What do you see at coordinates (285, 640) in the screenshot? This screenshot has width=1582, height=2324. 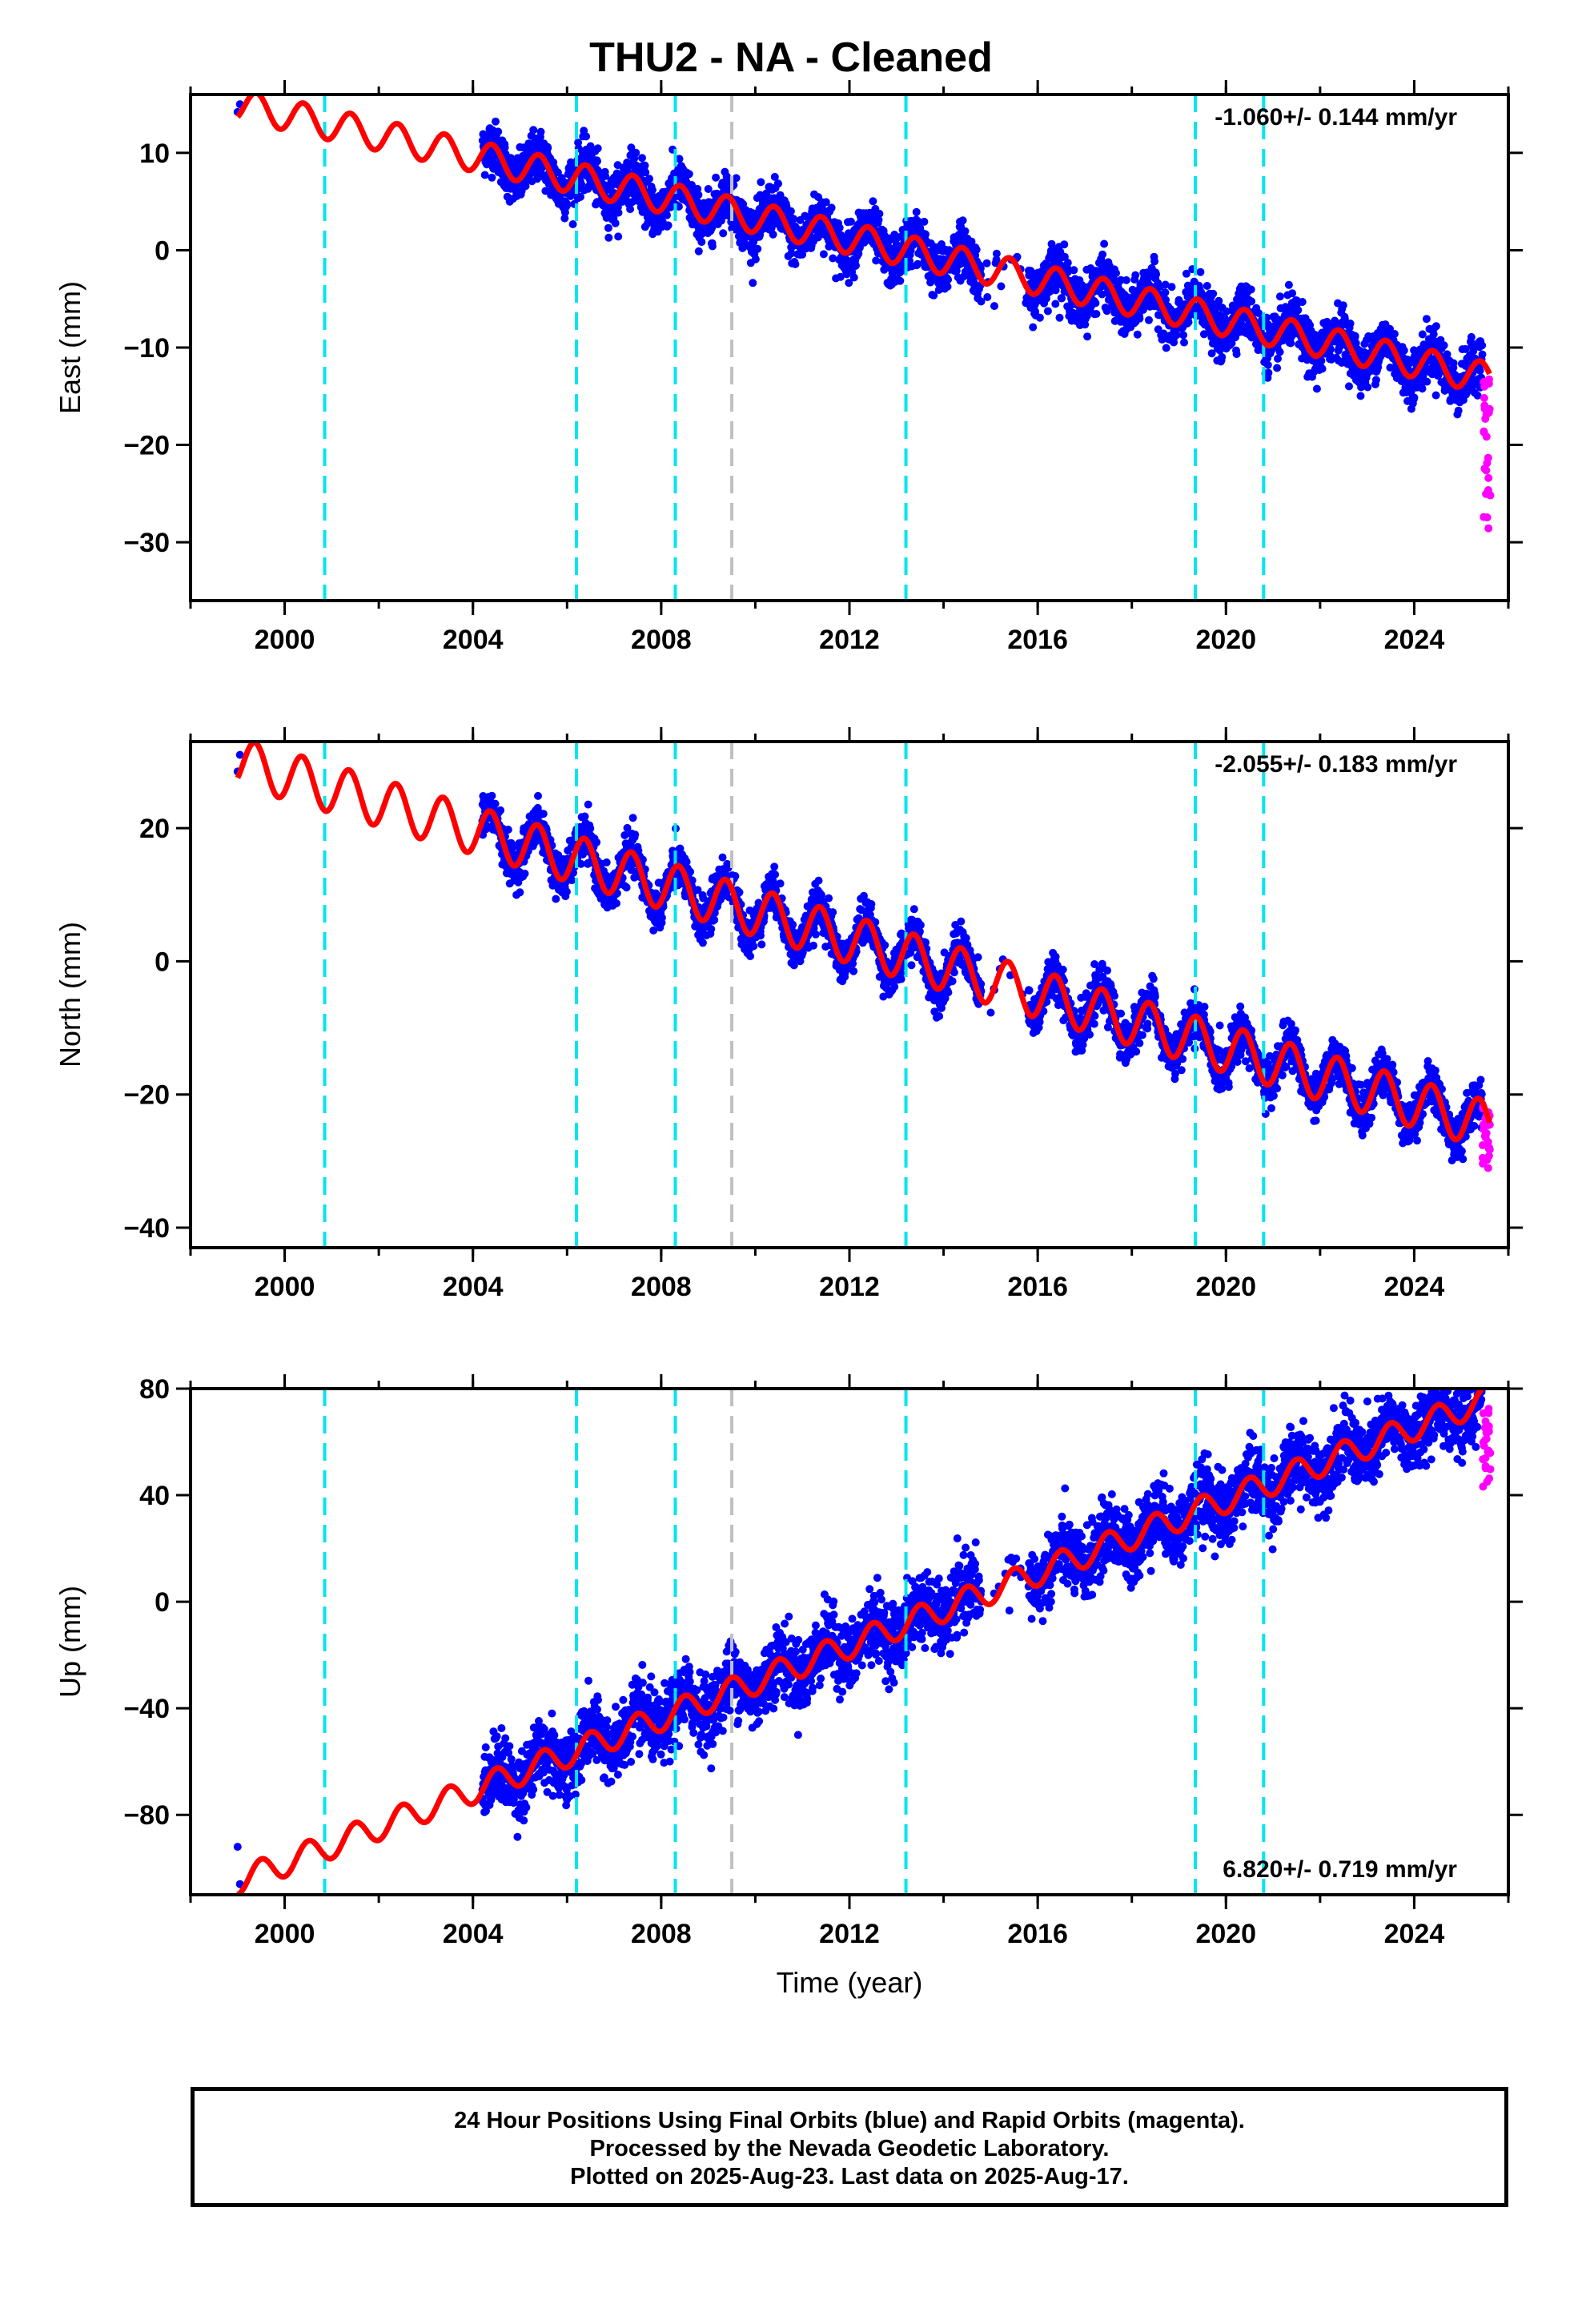 I see `x-tick-label: 2000` at bounding box center [285, 640].